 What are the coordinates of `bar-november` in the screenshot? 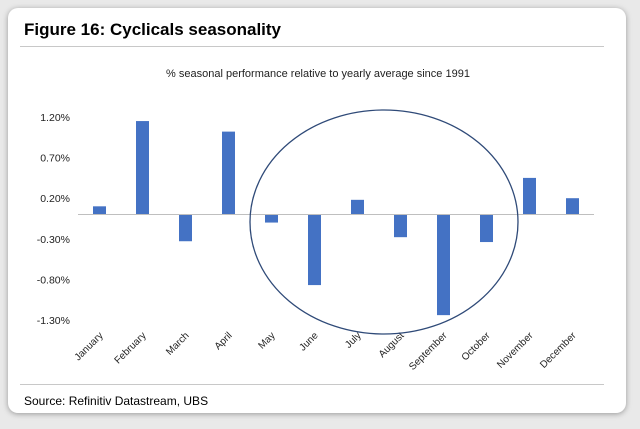 It's located at (529, 196).